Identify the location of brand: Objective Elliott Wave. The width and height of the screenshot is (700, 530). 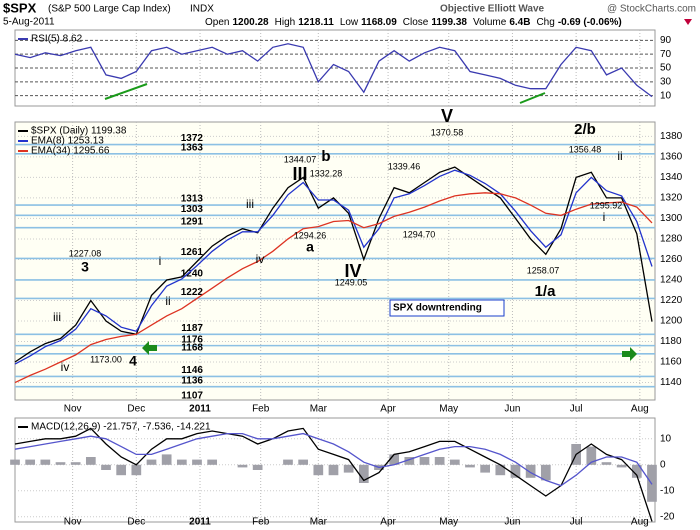
(492, 9).